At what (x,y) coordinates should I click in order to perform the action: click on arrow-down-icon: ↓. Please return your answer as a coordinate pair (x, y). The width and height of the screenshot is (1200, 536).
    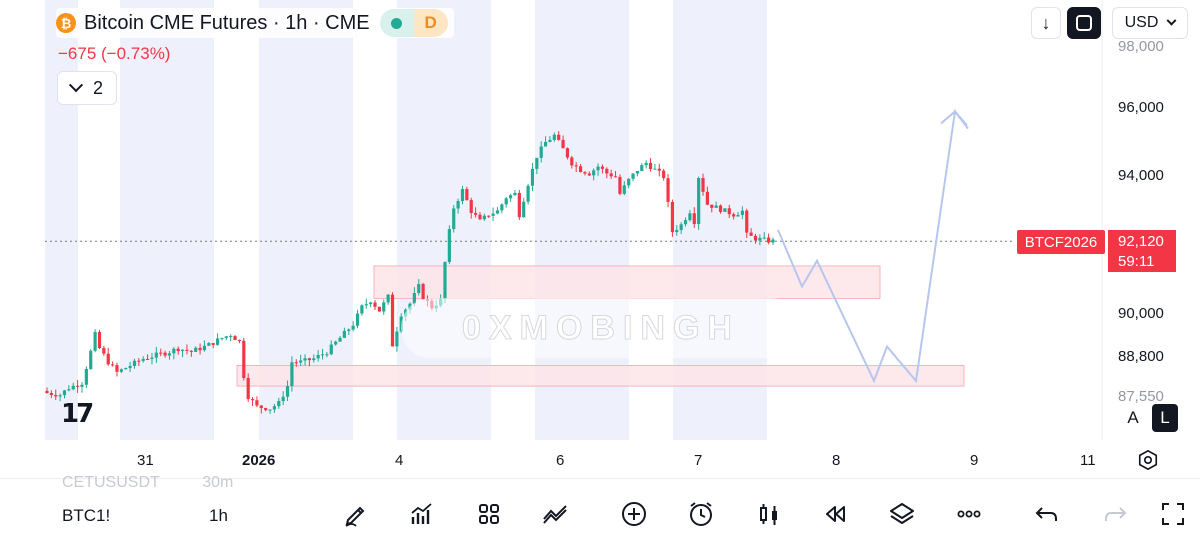
    Looking at the image, I should click on (1046, 22).